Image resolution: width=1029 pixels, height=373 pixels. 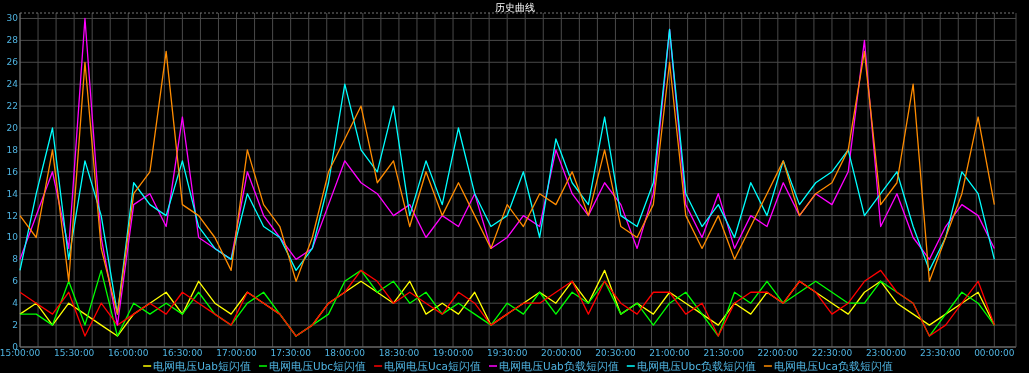 What do you see at coordinates (432, 366) in the screenshot?
I see `legend-label: 电网电压Uca短闪值` at bounding box center [432, 366].